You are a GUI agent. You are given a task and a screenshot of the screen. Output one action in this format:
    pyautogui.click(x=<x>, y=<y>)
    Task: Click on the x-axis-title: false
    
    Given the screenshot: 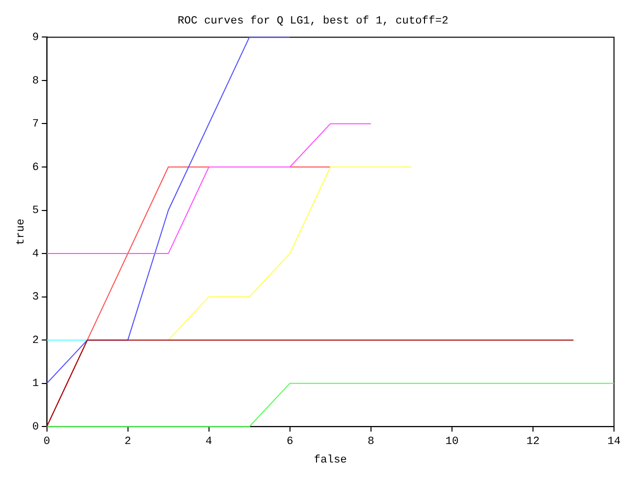 What is the action you would take?
    pyautogui.click(x=330, y=460)
    